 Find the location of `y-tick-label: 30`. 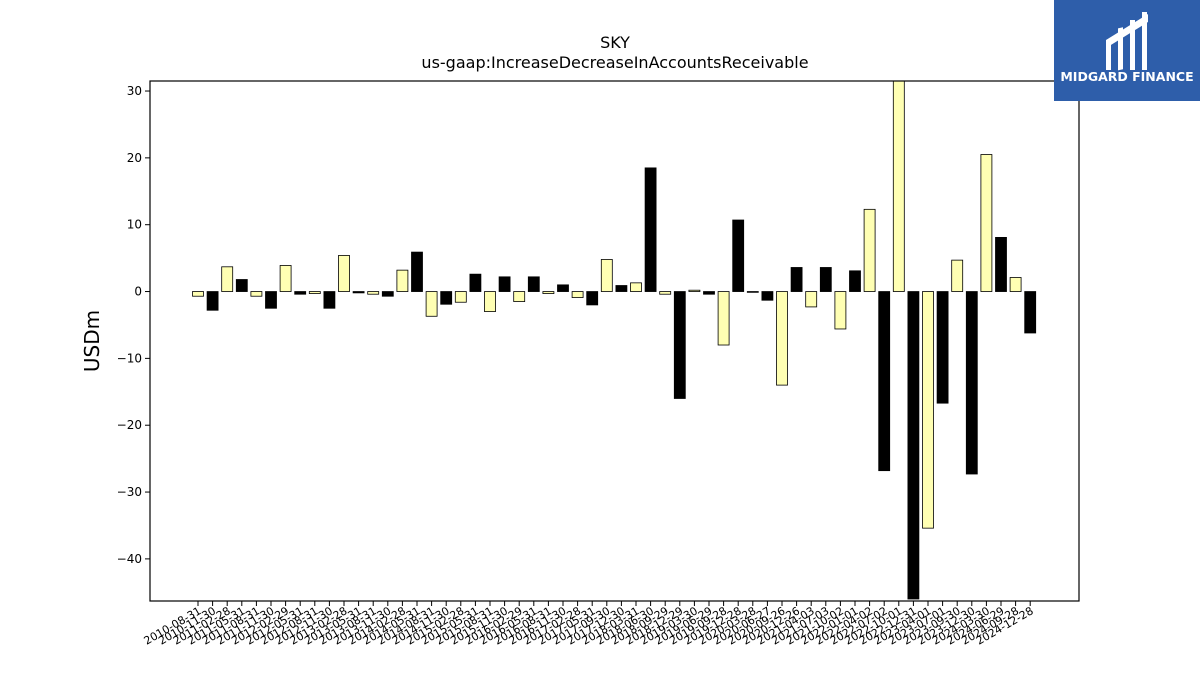

y-tick-label: 30 is located at coordinates (134, 91).